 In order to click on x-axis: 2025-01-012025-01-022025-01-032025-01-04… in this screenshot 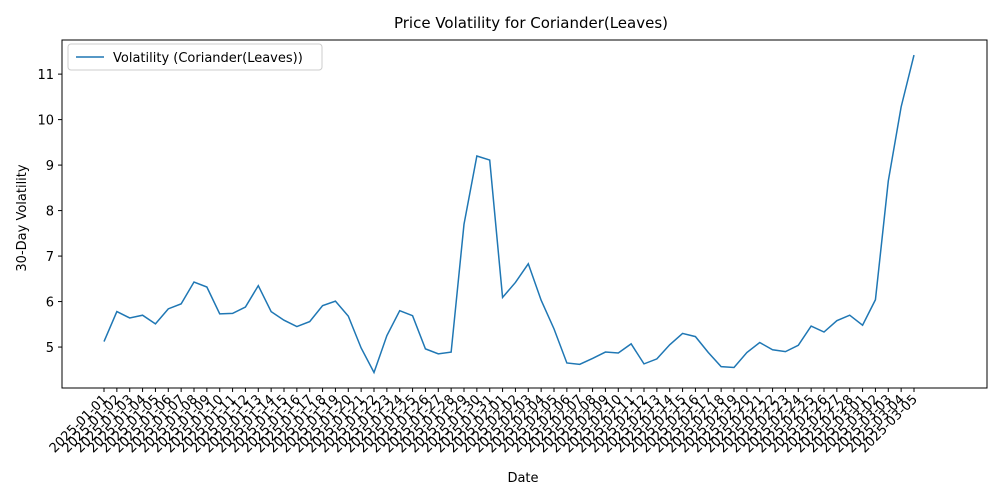, I will do `click(484, 422)`.